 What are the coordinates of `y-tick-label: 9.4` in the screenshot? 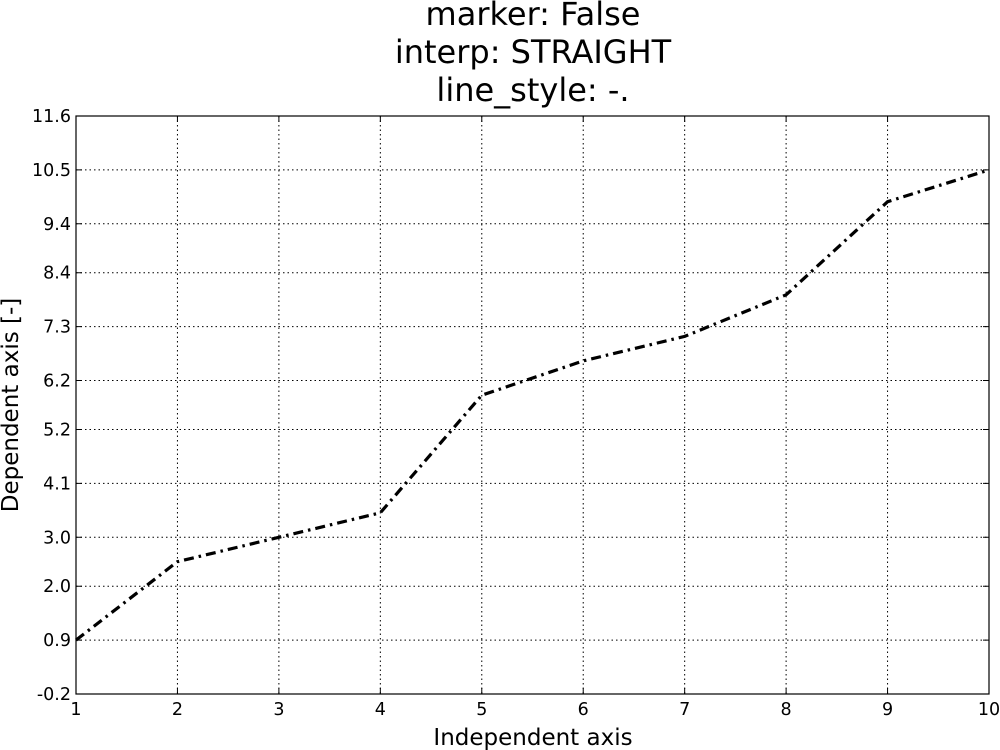 It's located at (57, 225).